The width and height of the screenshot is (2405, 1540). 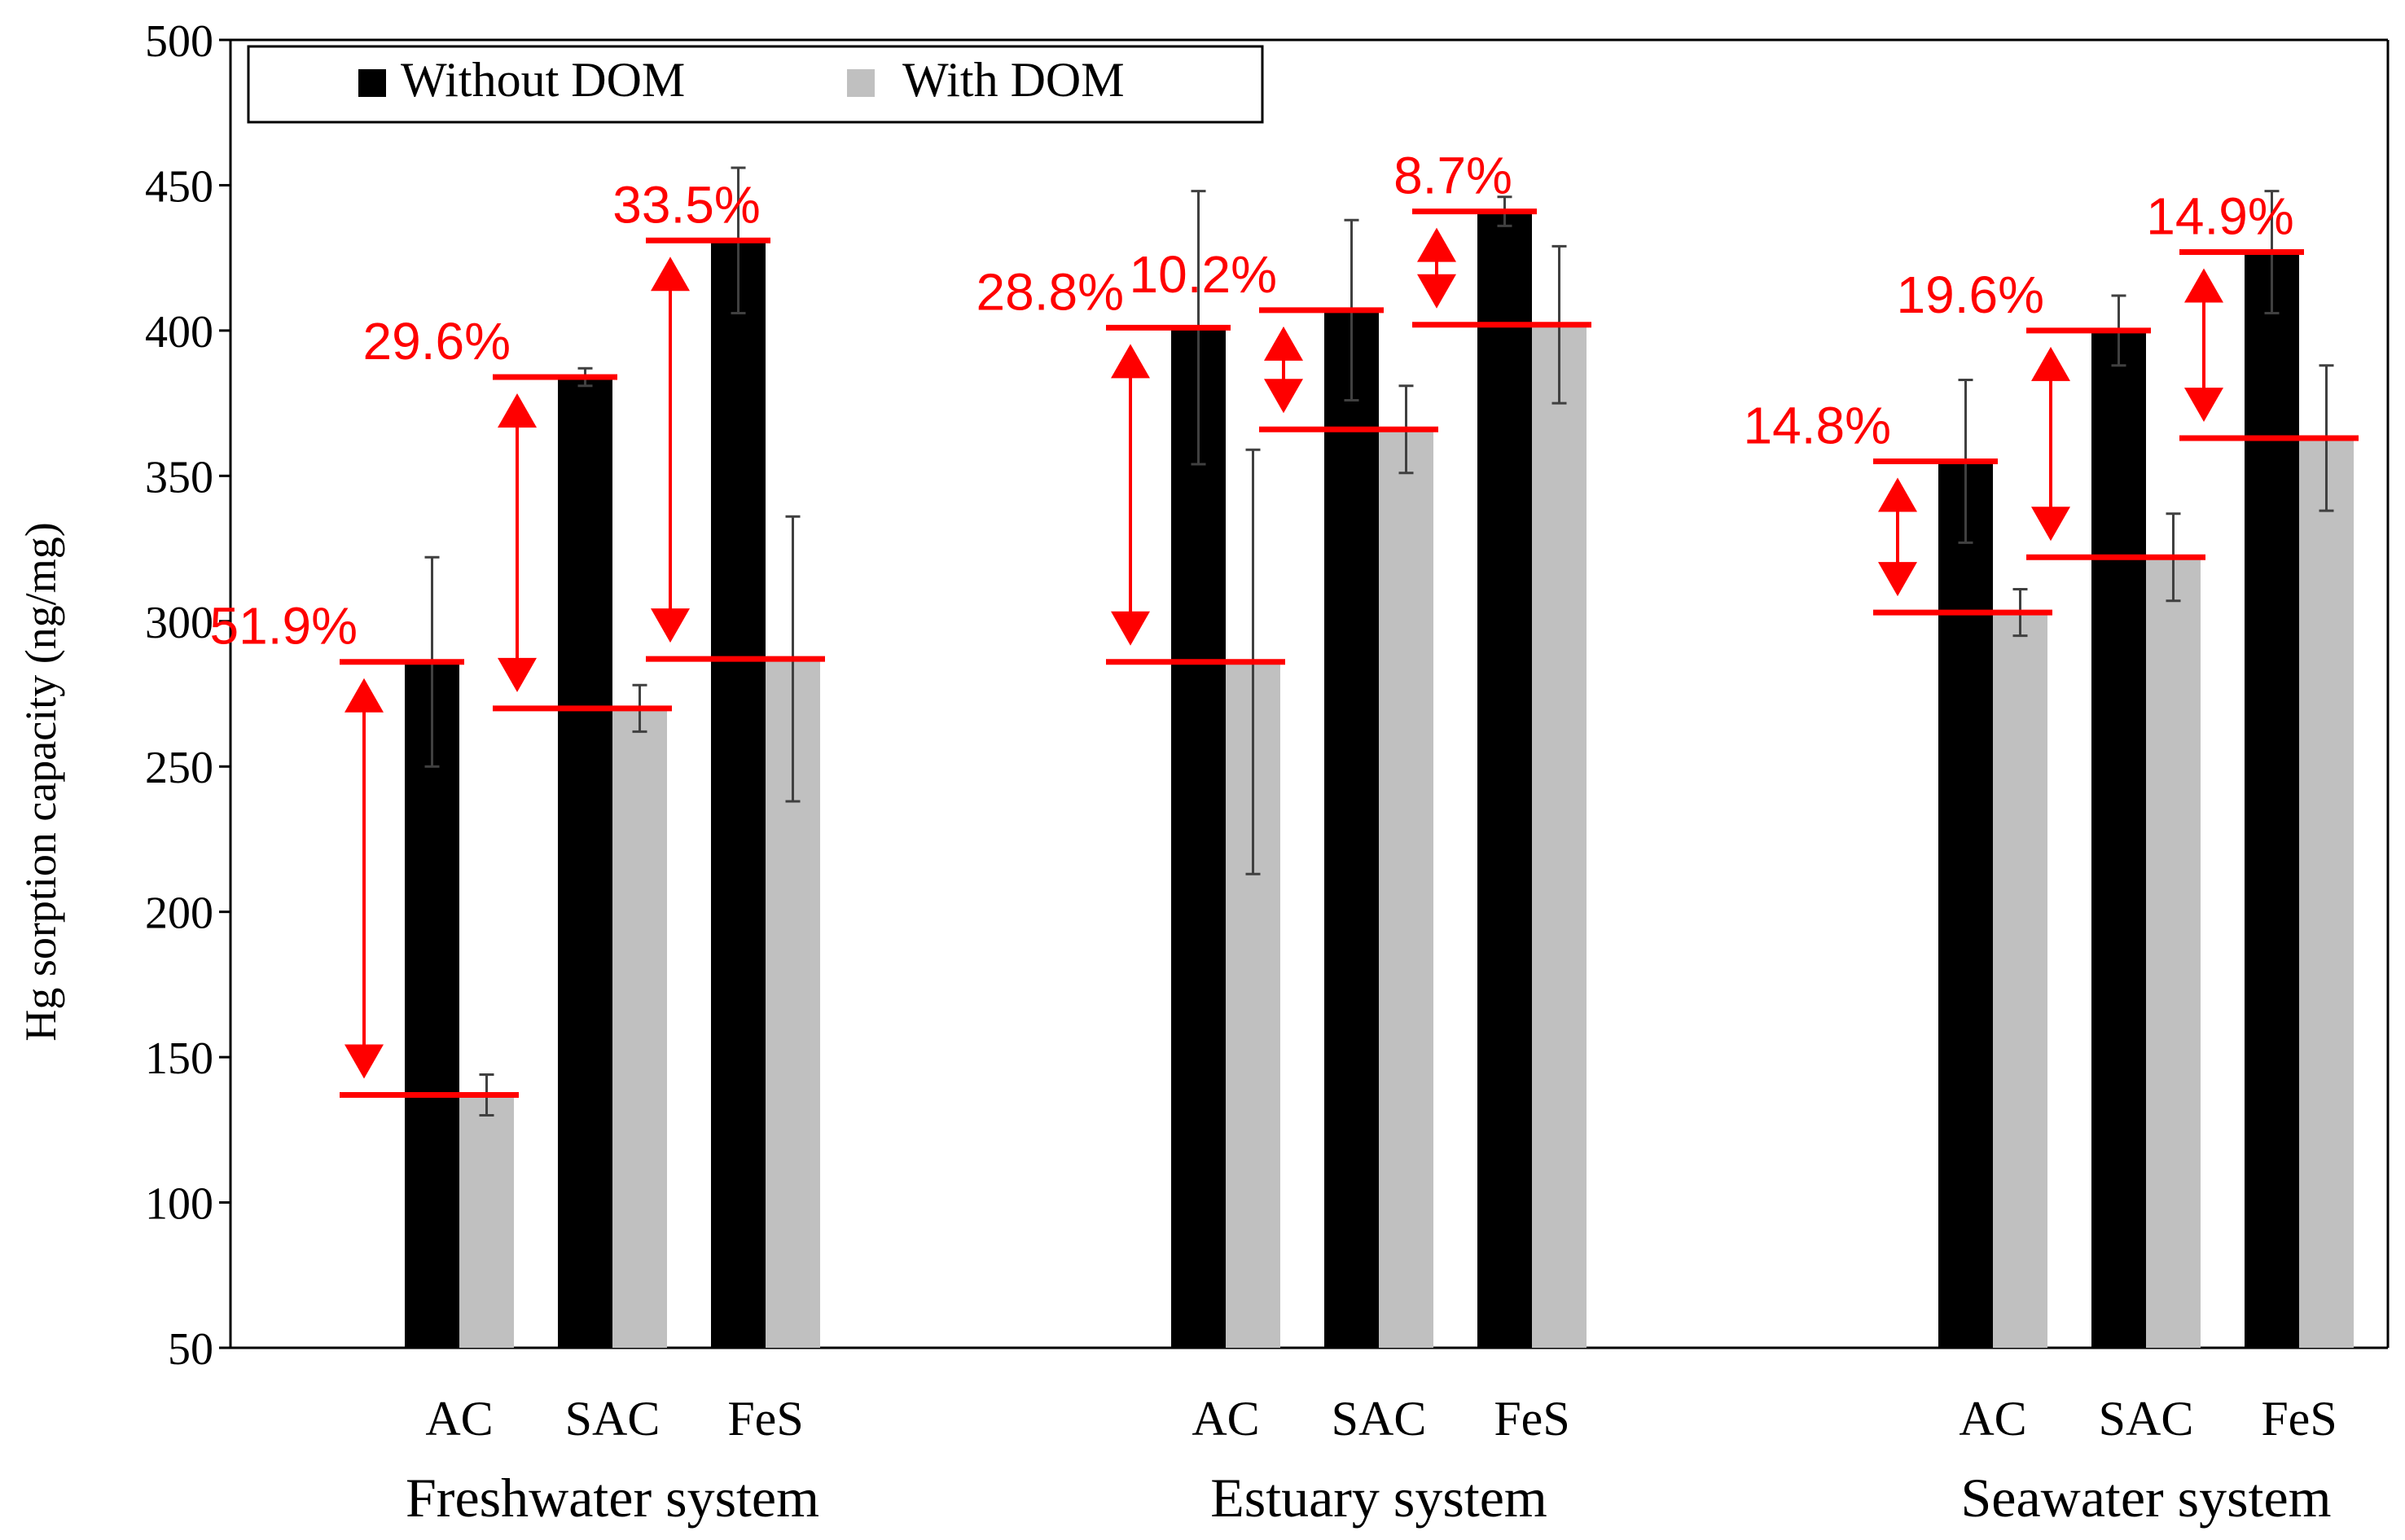 What do you see at coordinates (1013, 80) in the screenshot?
I see `legend-label-with-dom: With DOM` at bounding box center [1013, 80].